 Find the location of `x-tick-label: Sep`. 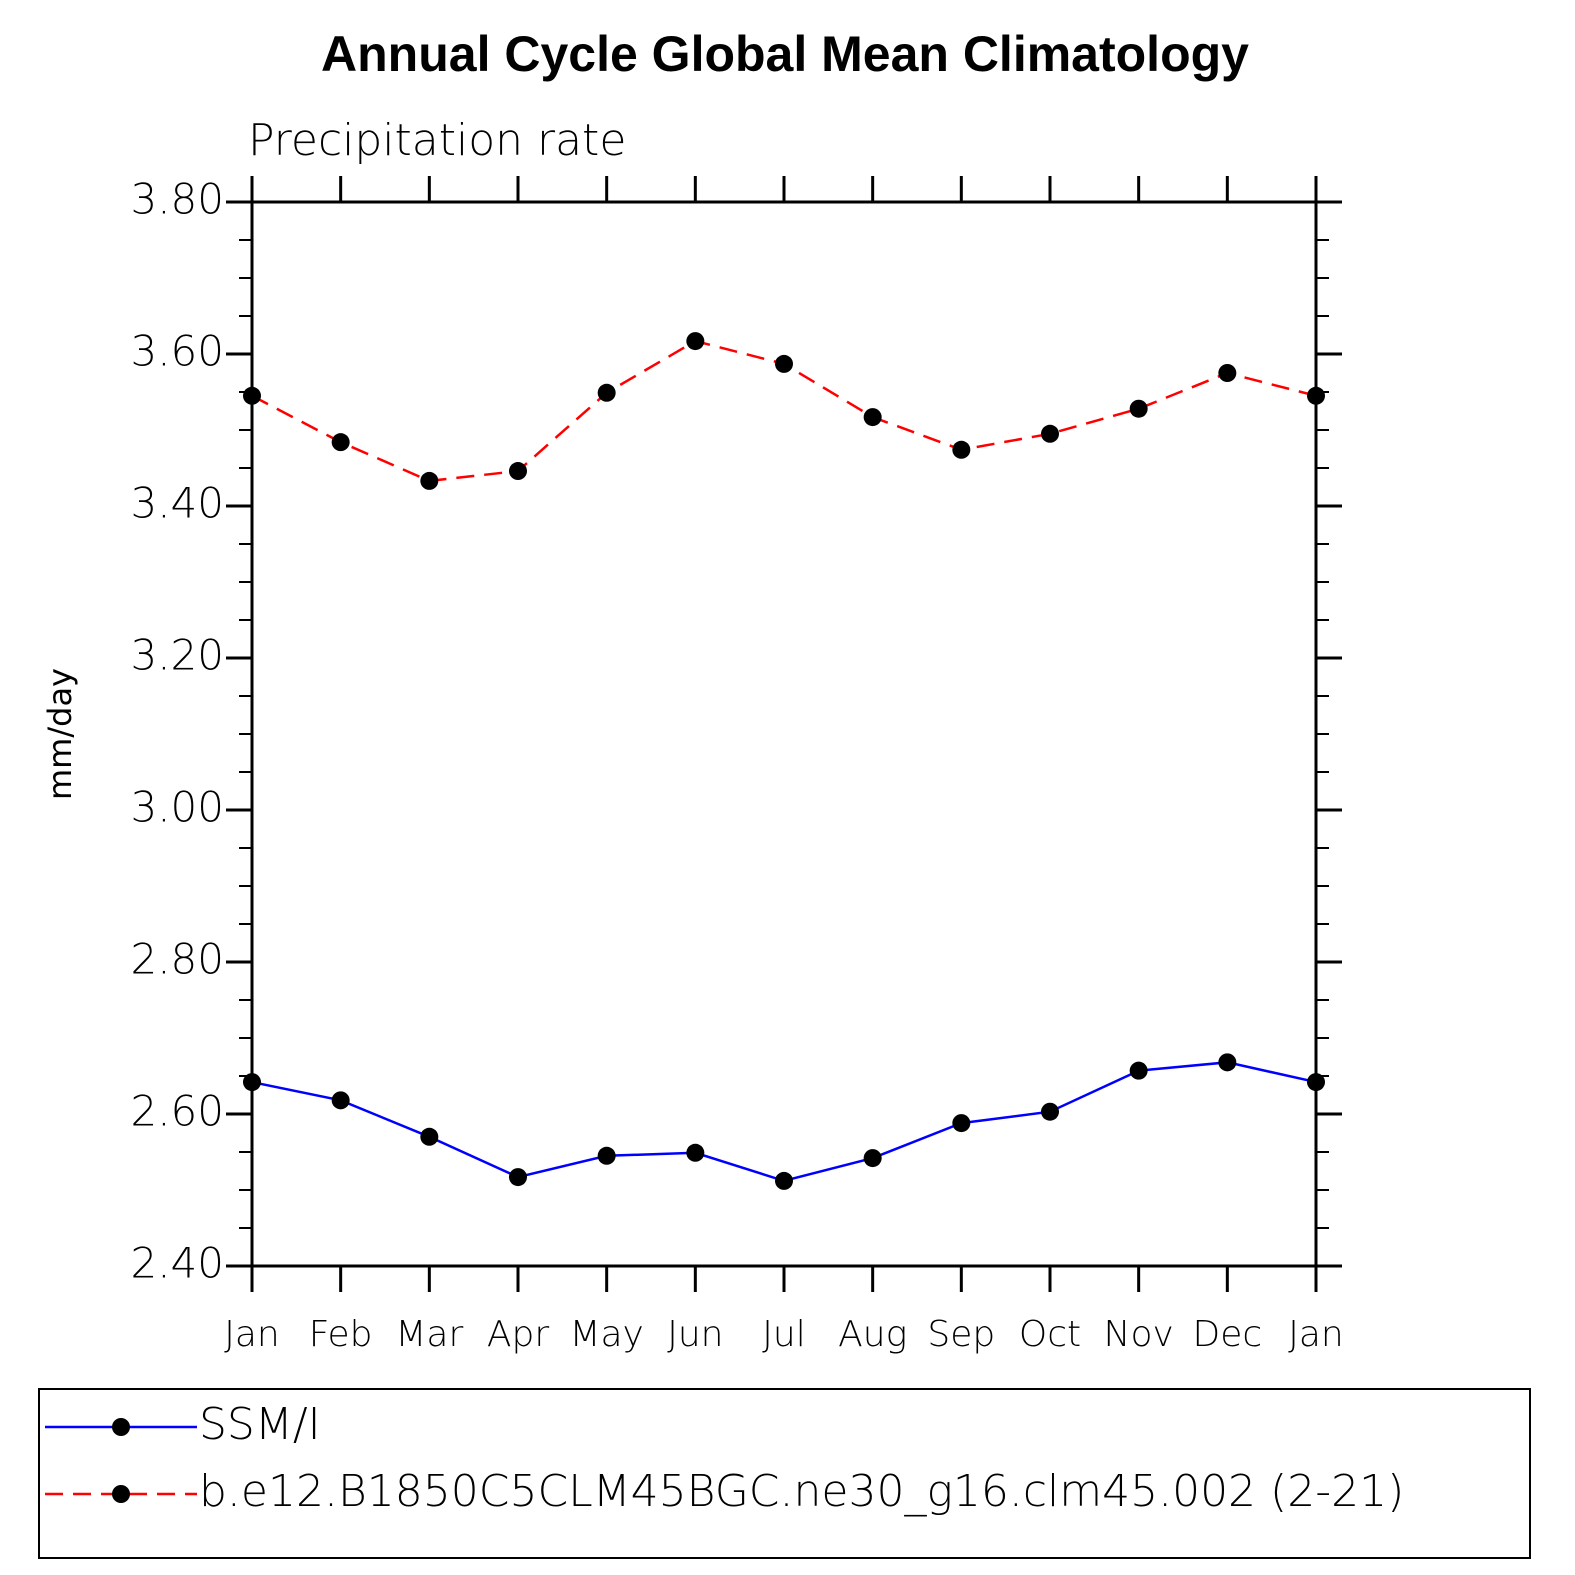

x-tick-label: Sep is located at coordinates (961, 1334).